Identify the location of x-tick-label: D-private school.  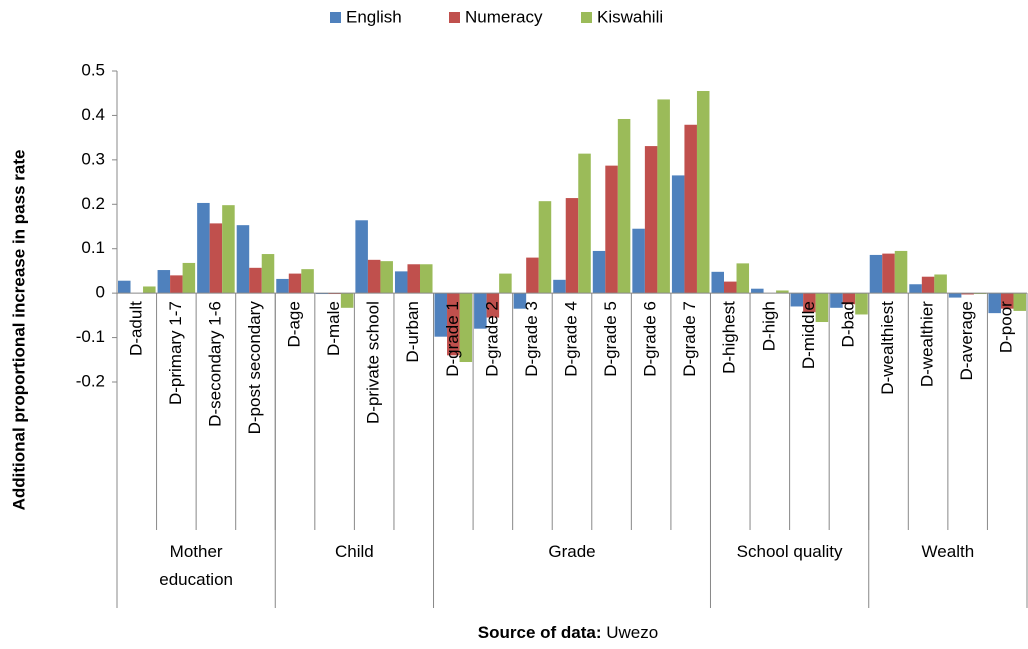
(373, 362).